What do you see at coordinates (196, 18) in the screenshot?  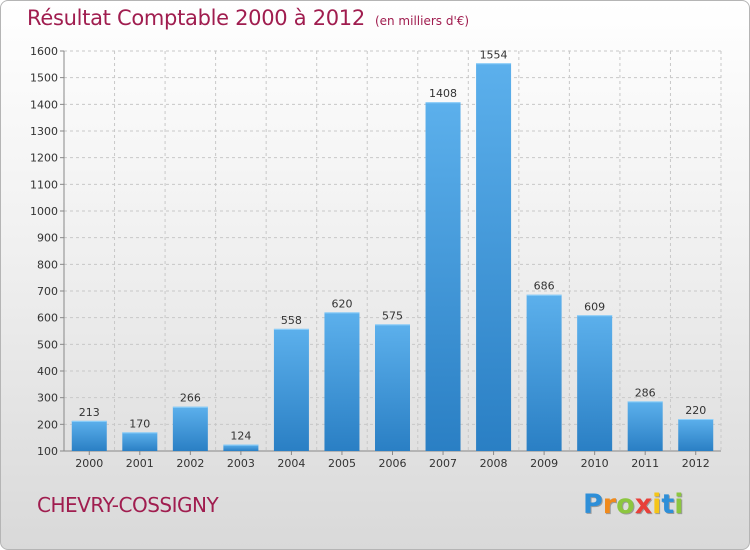 I see `chart-title-main: Résultat Comptable 2000 à 2012` at bounding box center [196, 18].